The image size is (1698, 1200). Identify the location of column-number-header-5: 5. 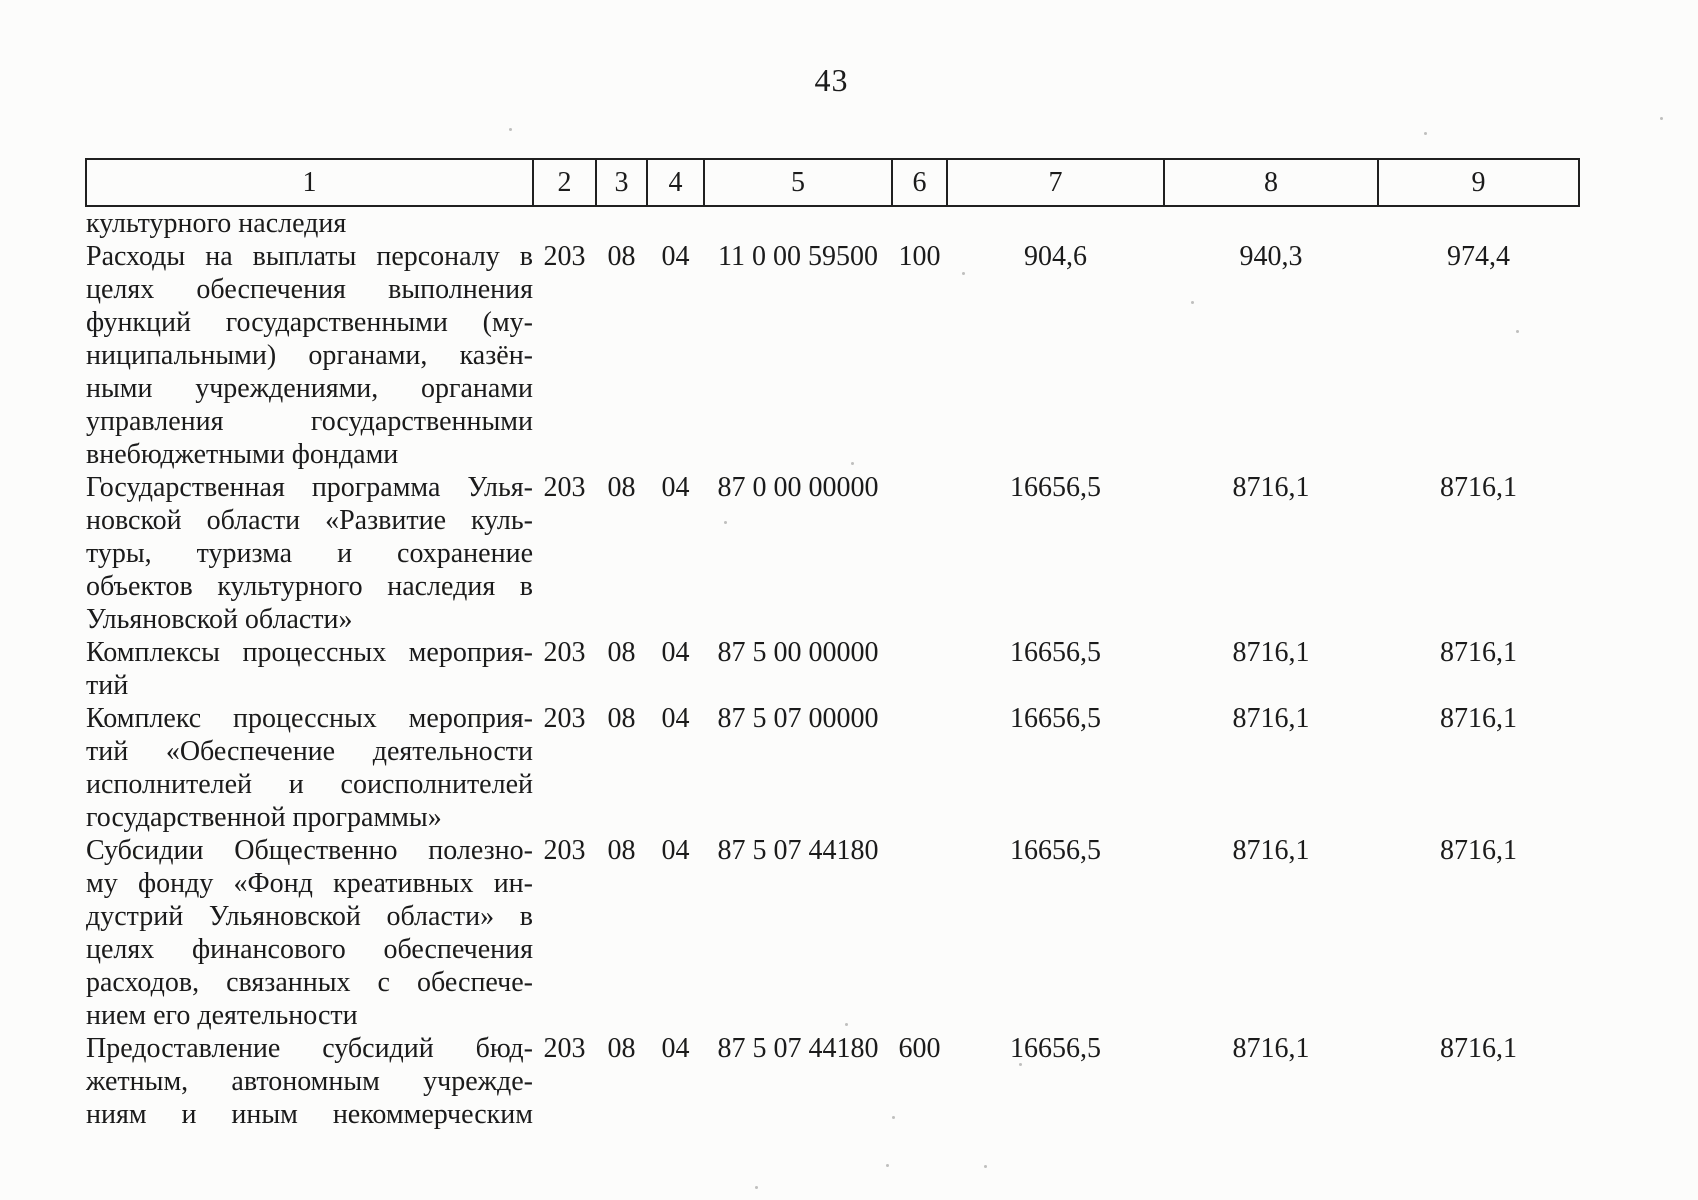
(798, 182).